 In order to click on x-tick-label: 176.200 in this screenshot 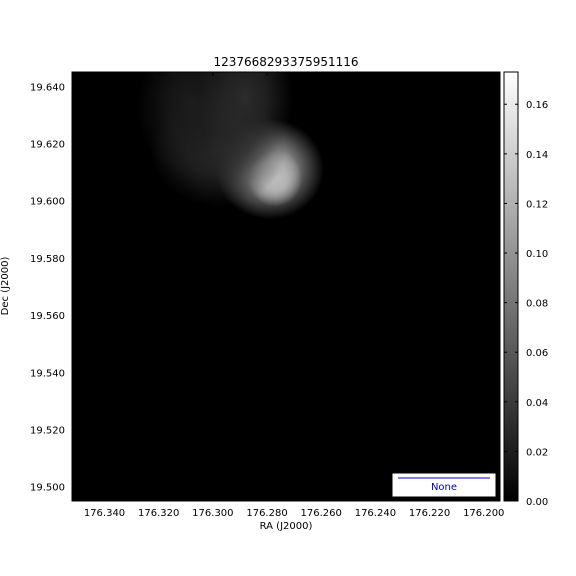, I will do `click(483, 513)`.